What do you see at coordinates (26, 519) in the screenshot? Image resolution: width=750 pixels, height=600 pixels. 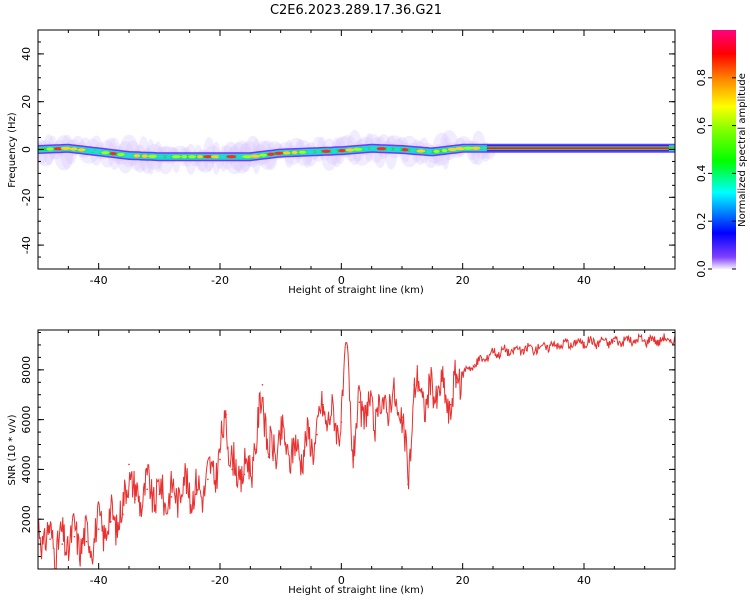 I see `bot-y-tick-label: 2000` at bounding box center [26, 519].